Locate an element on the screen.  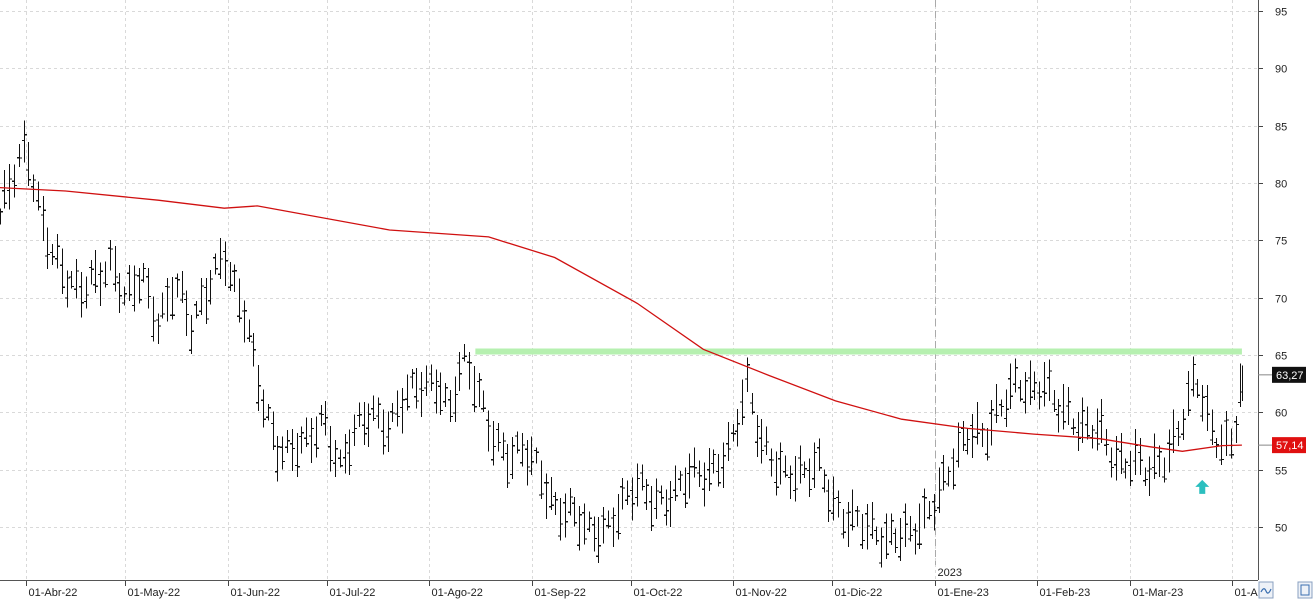
year-marker-label: 2023 is located at coordinates (950, 573).